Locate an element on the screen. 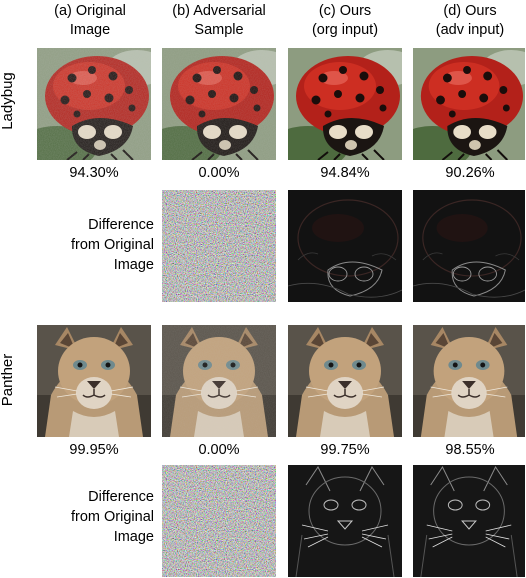 The height and width of the screenshot is (578, 526). column-header-original: (a) Original Image is located at coordinates (90, 21).